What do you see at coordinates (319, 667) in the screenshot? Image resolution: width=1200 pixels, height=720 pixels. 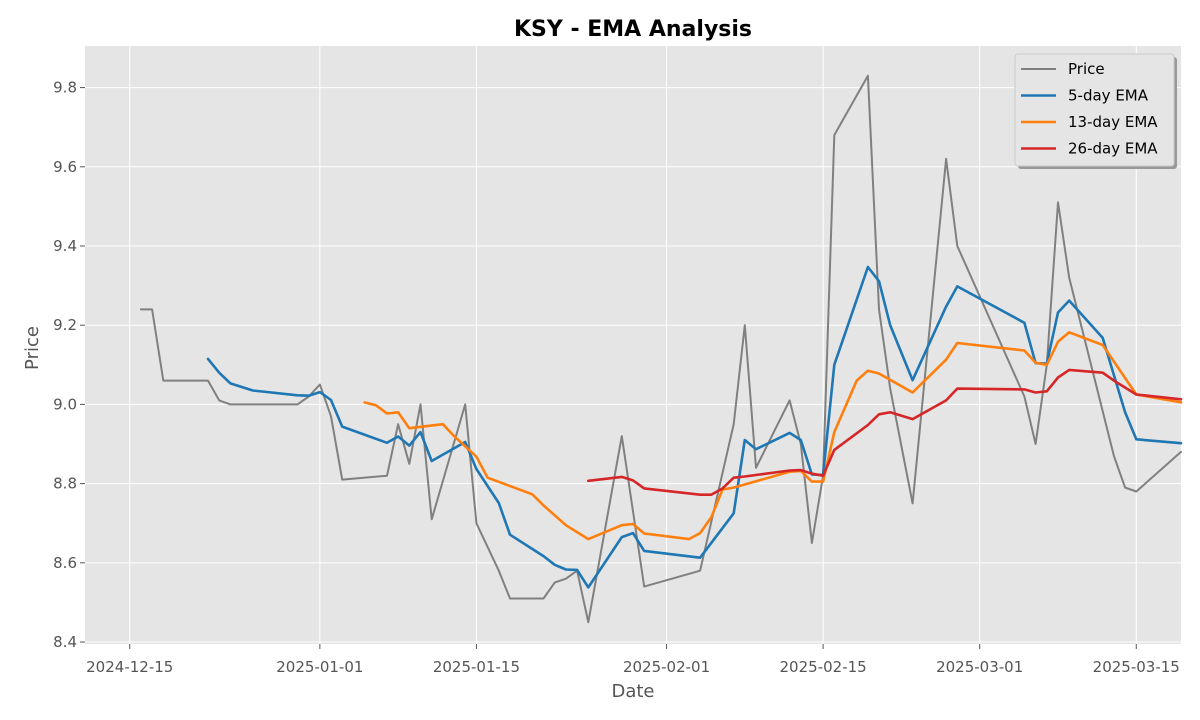 I see `x-tick-label: 2025-01-01` at bounding box center [319, 667].